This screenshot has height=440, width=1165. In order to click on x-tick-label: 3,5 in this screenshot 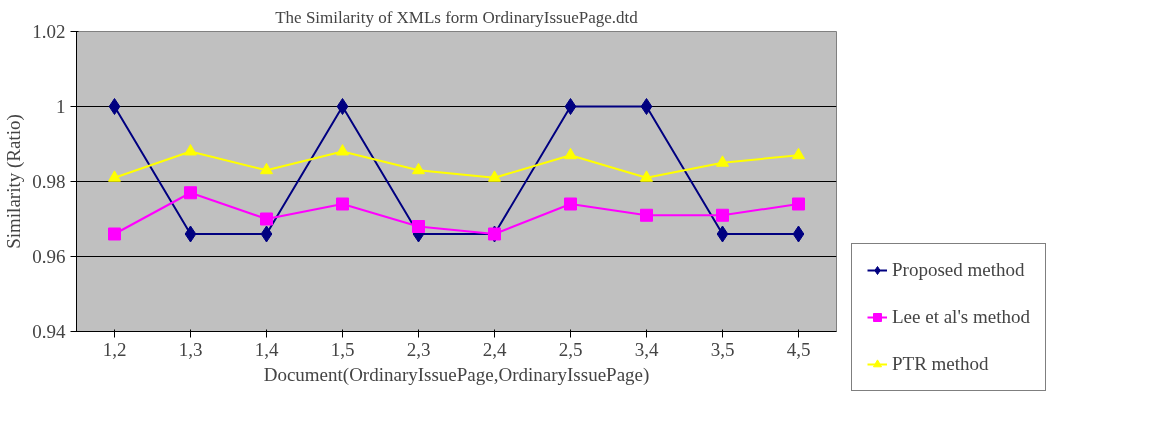, I will do `click(722, 349)`.